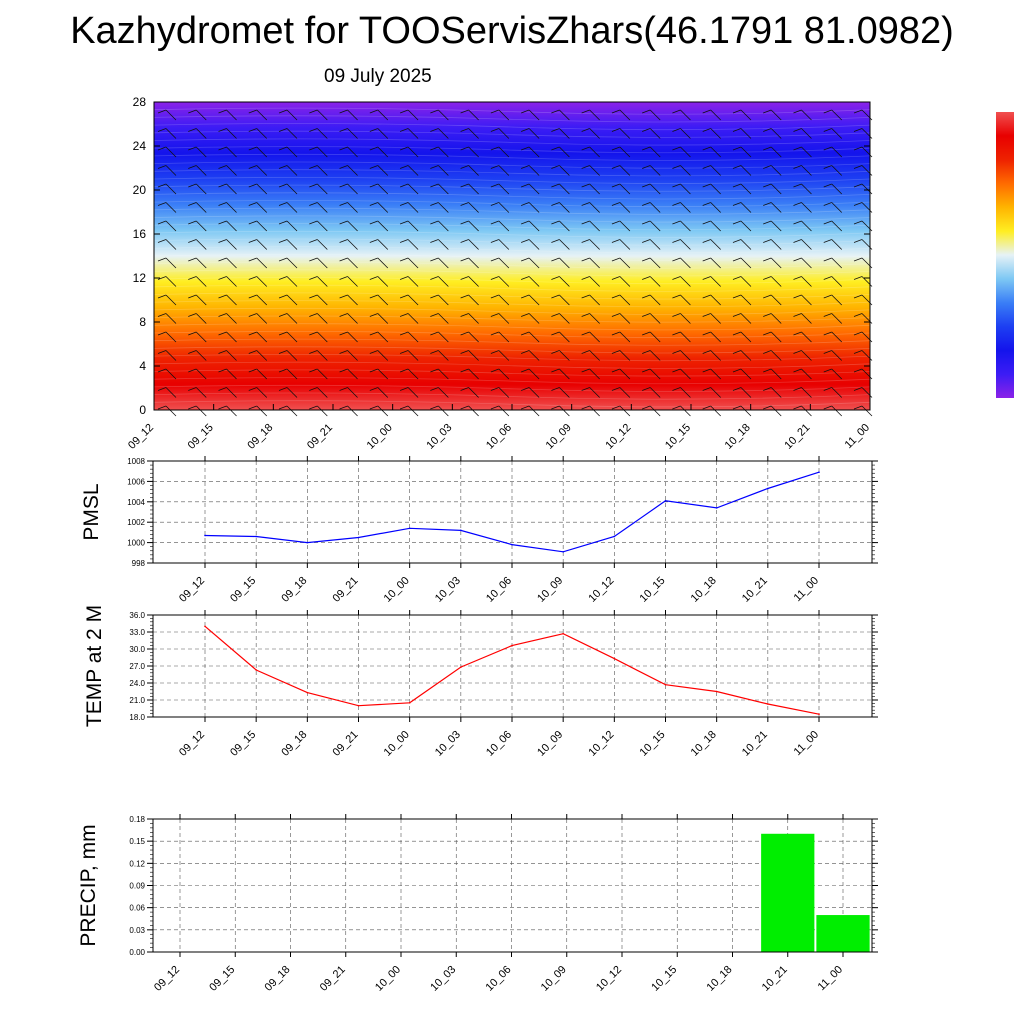  What do you see at coordinates (137, 615) in the screenshot?
I see `temperature-y-tick-label: 36.0` at bounding box center [137, 615].